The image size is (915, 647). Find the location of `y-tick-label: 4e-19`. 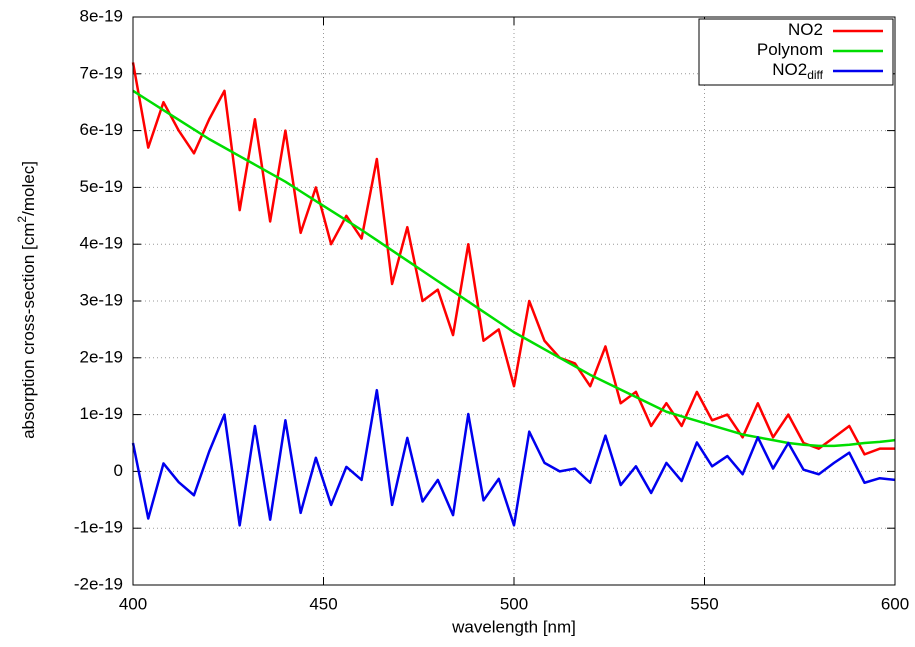

y-tick-label: 4e-19 is located at coordinates (101, 243).